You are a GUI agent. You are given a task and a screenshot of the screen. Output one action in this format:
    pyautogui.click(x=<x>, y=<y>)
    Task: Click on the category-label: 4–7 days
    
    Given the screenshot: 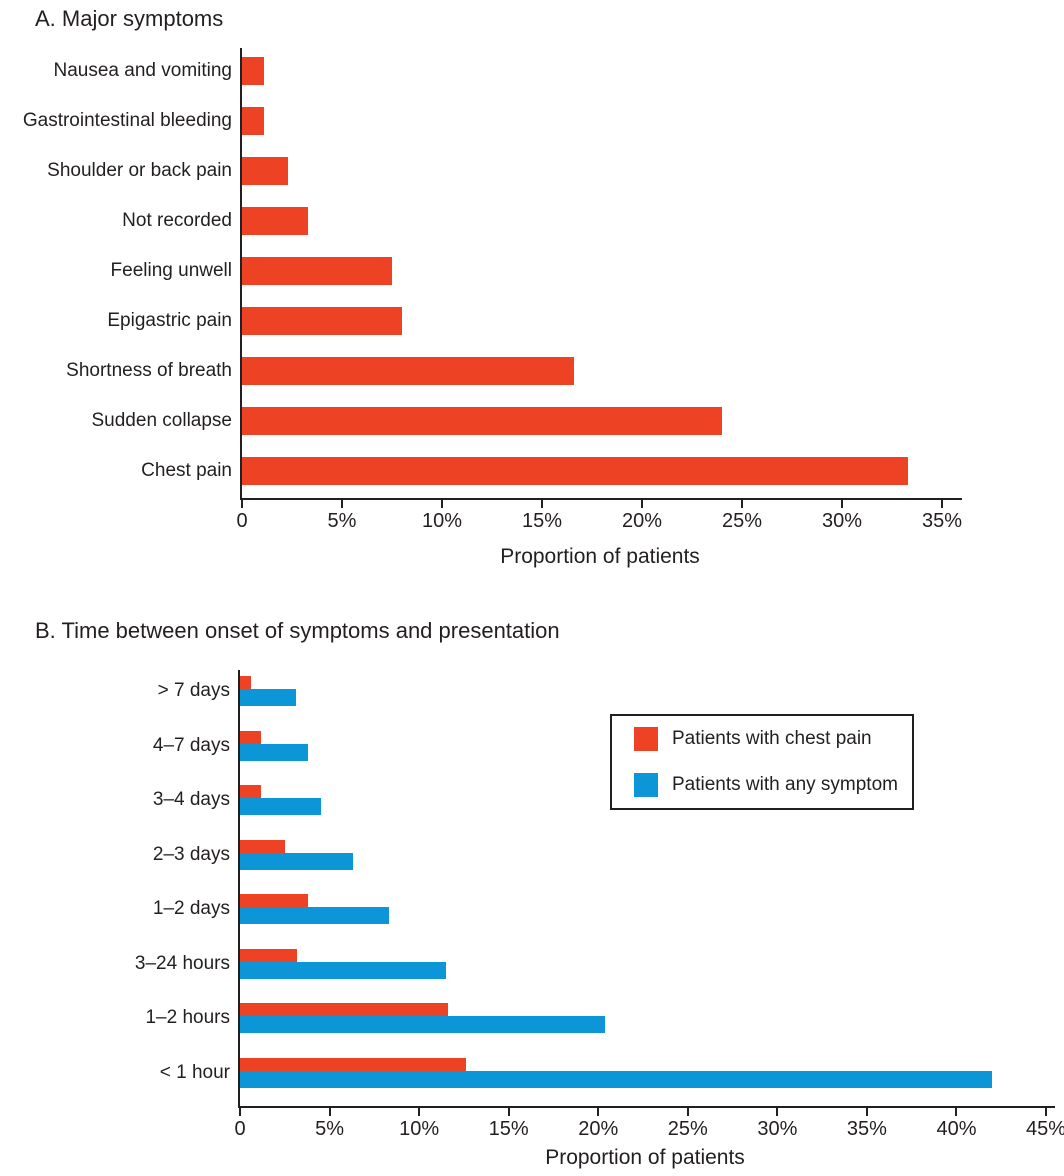 What is the action you would take?
    pyautogui.click(x=191, y=745)
    